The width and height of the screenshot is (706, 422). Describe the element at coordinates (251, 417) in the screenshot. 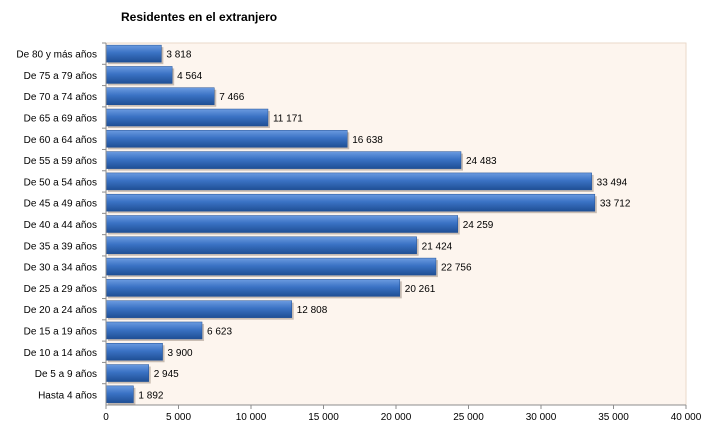

I see `x-tick-label: 10 000` at that location.